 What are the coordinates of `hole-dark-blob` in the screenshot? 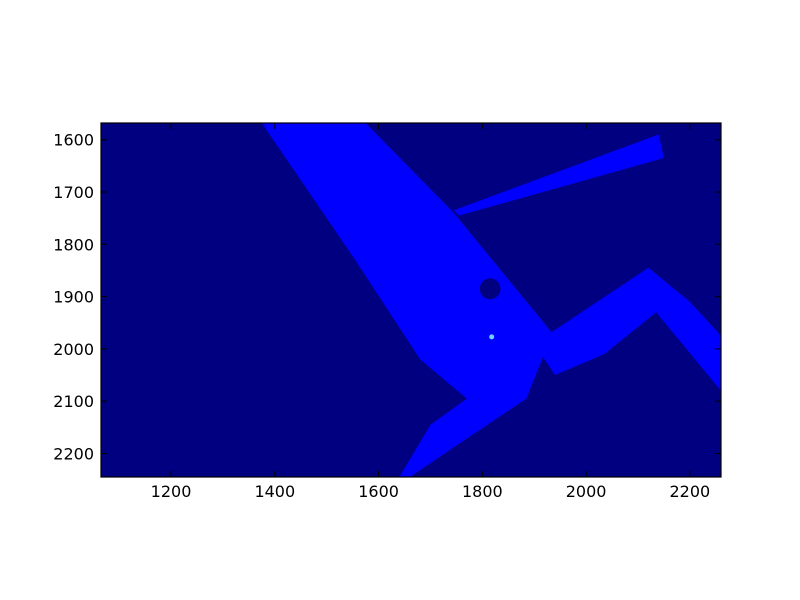 It's located at (490, 289).